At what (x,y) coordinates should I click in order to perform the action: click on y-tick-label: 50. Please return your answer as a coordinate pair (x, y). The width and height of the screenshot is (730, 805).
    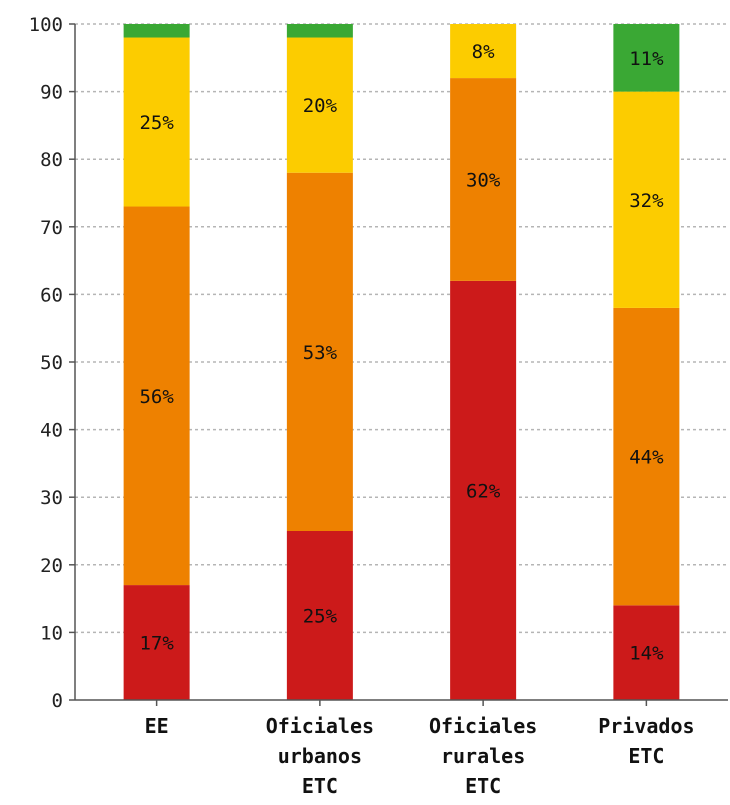
    Looking at the image, I should click on (51, 363).